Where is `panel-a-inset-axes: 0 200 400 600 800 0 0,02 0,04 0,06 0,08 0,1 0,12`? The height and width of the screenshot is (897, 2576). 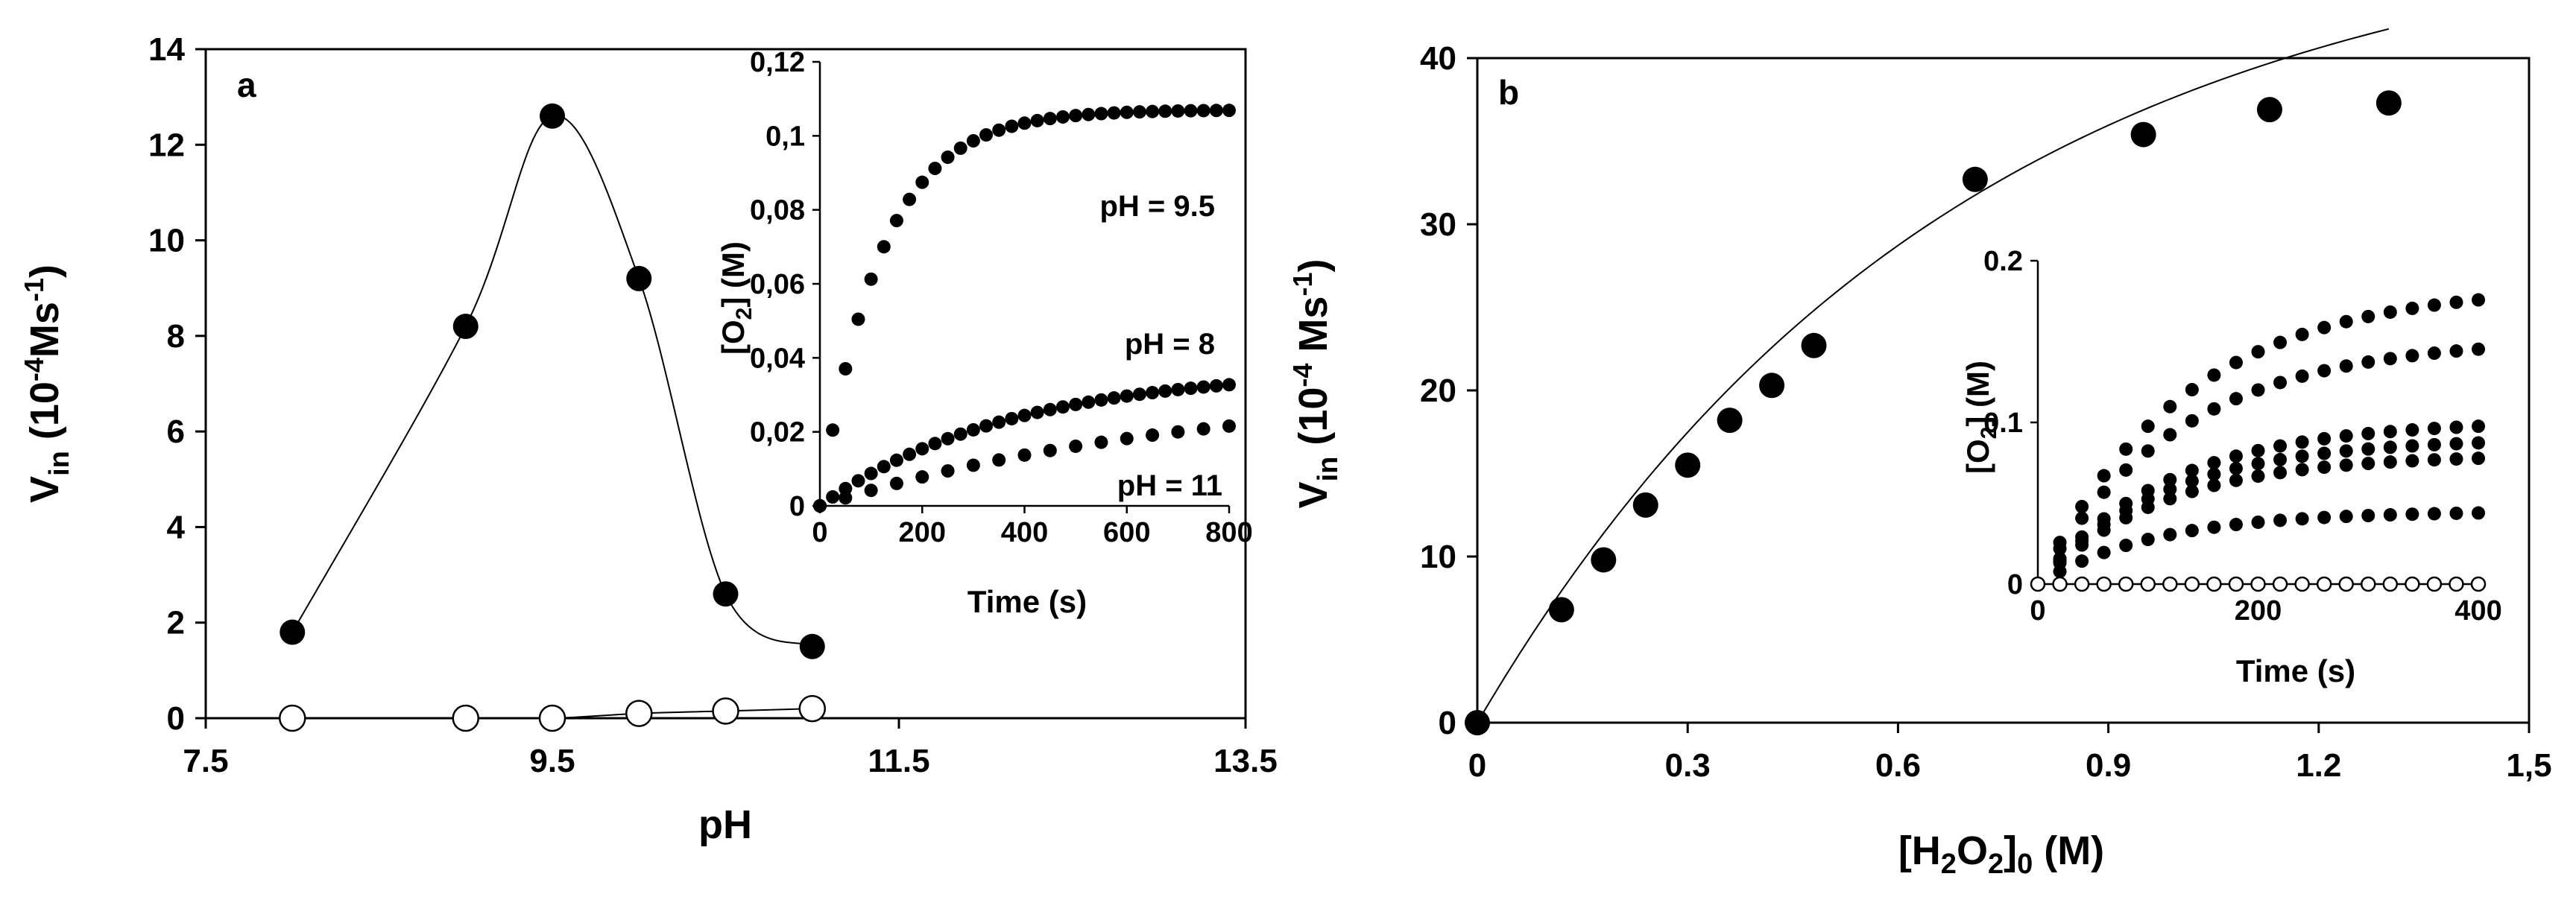 panel-a-inset-axes: 0 200 400 600 800 0 0,02 0,04 0,06 0,08 0,1 0,12 is located at coordinates (1002, 298).